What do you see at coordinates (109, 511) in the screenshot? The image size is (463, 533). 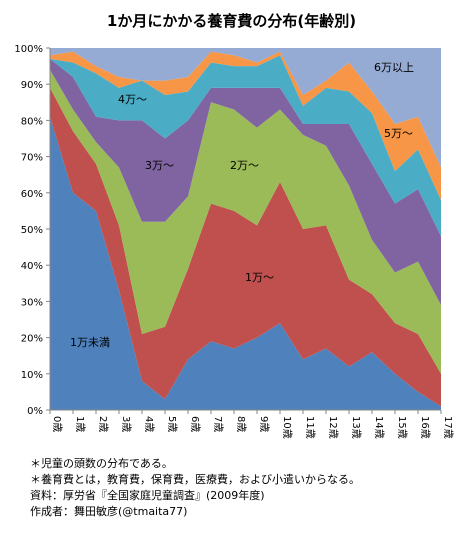 I see `note-4: 作成者：舞田敏彦(@tmaita77)` at bounding box center [109, 511].